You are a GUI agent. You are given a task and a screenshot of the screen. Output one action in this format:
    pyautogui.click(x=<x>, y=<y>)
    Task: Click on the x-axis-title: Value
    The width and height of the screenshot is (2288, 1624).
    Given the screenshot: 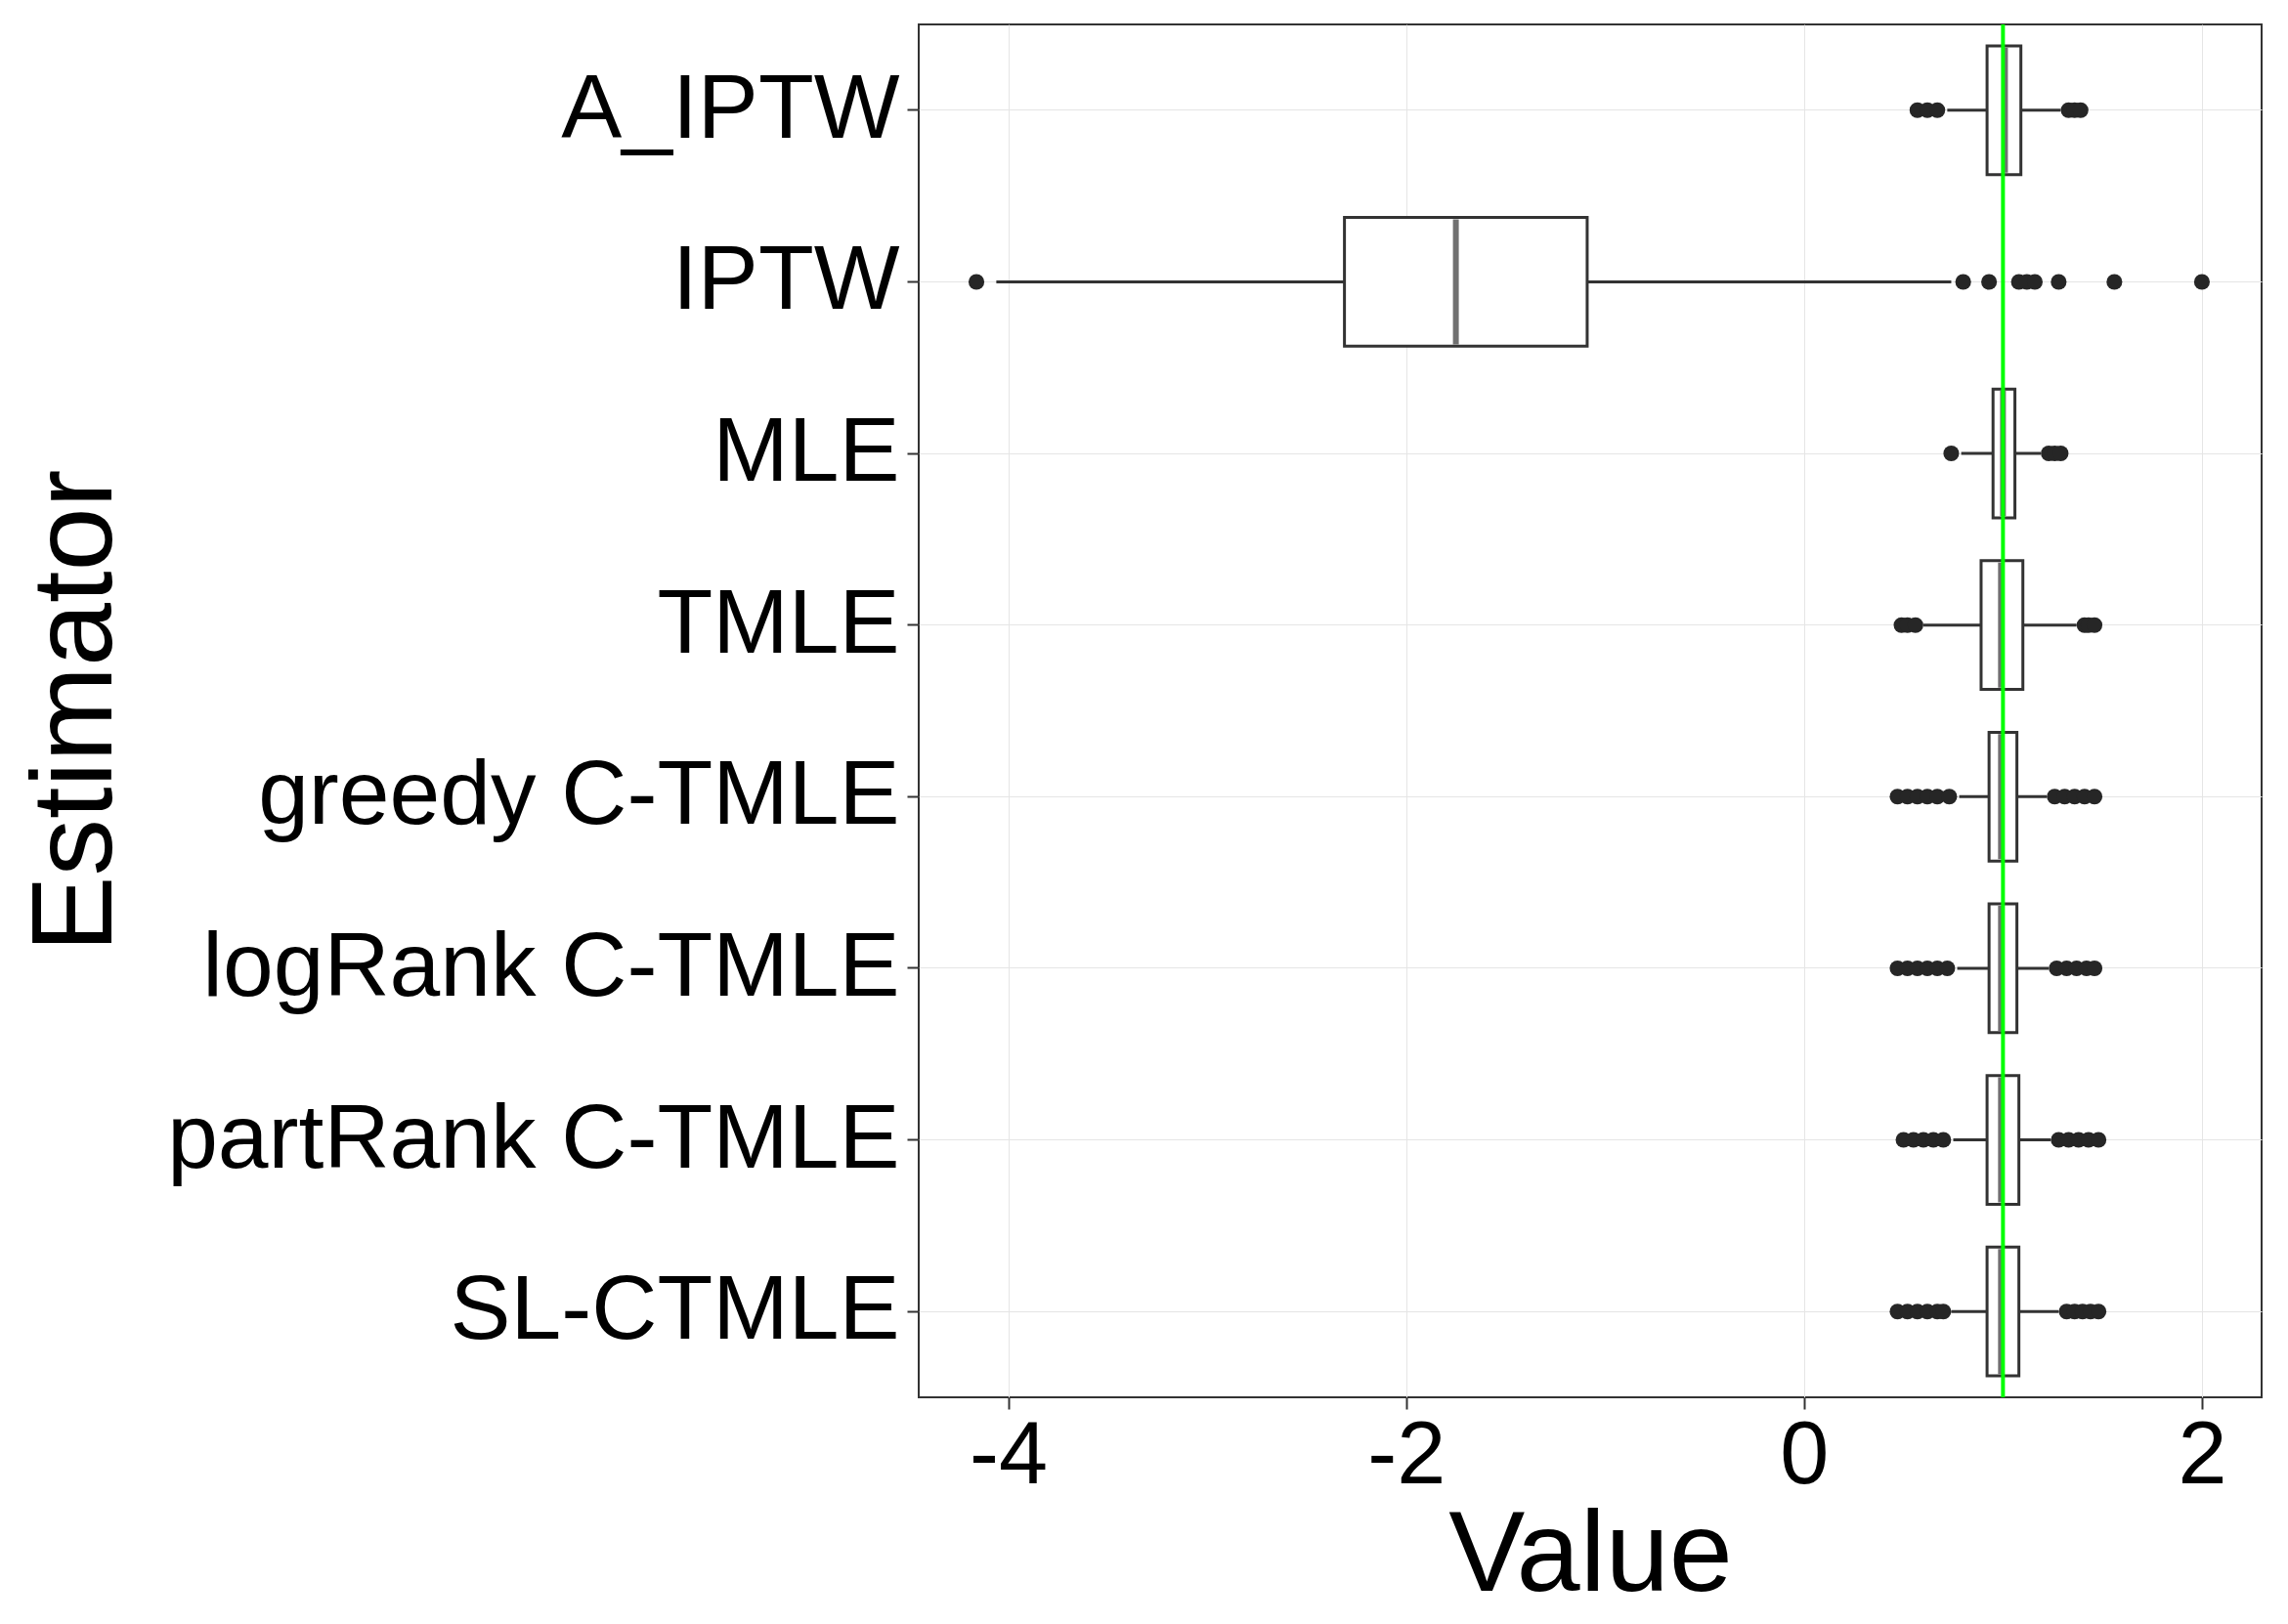 What is the action you would take?
    pyautogui.click(x=1590, y=1551)
    